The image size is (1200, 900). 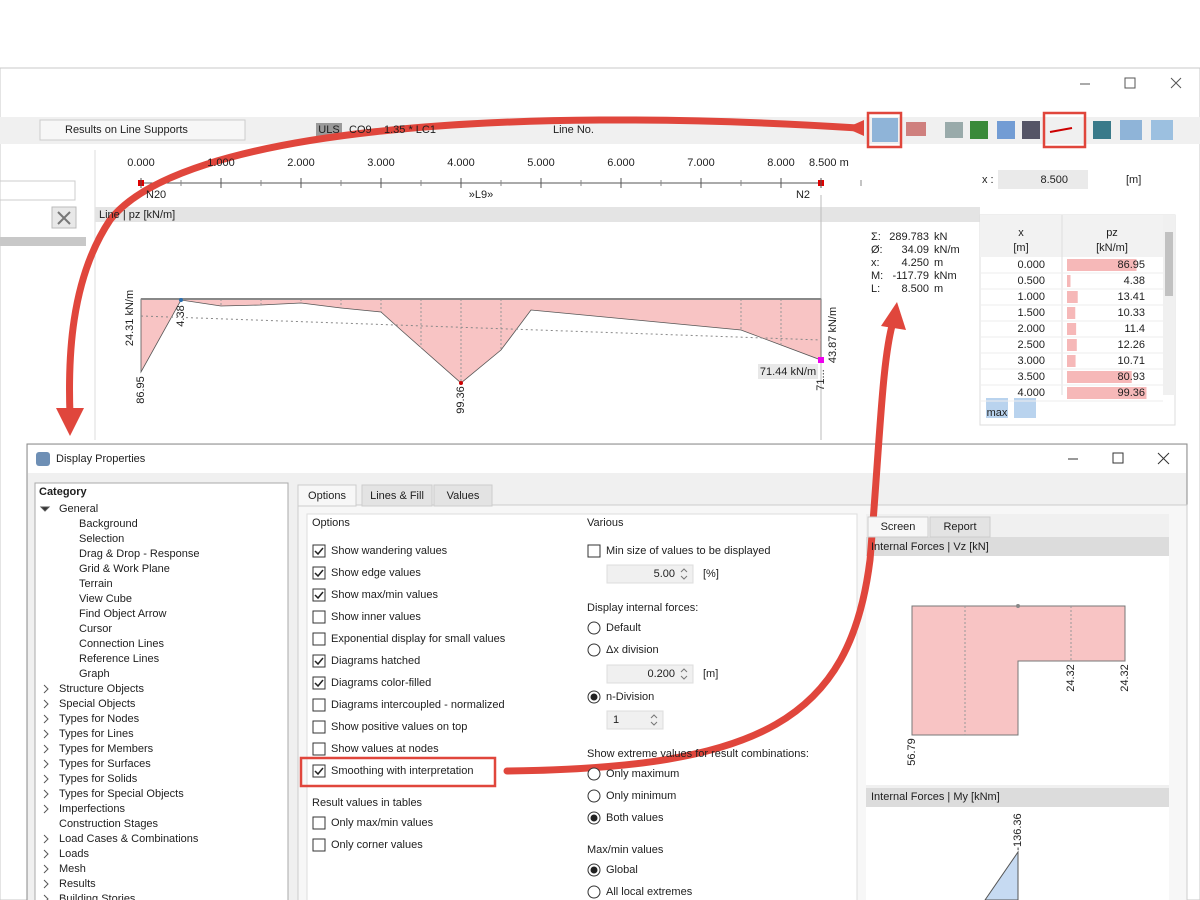 What do you see at coordinates (92, 809) in the screenshot?
I see `tree-item: Imperfections` at bounding box center [92, 809].